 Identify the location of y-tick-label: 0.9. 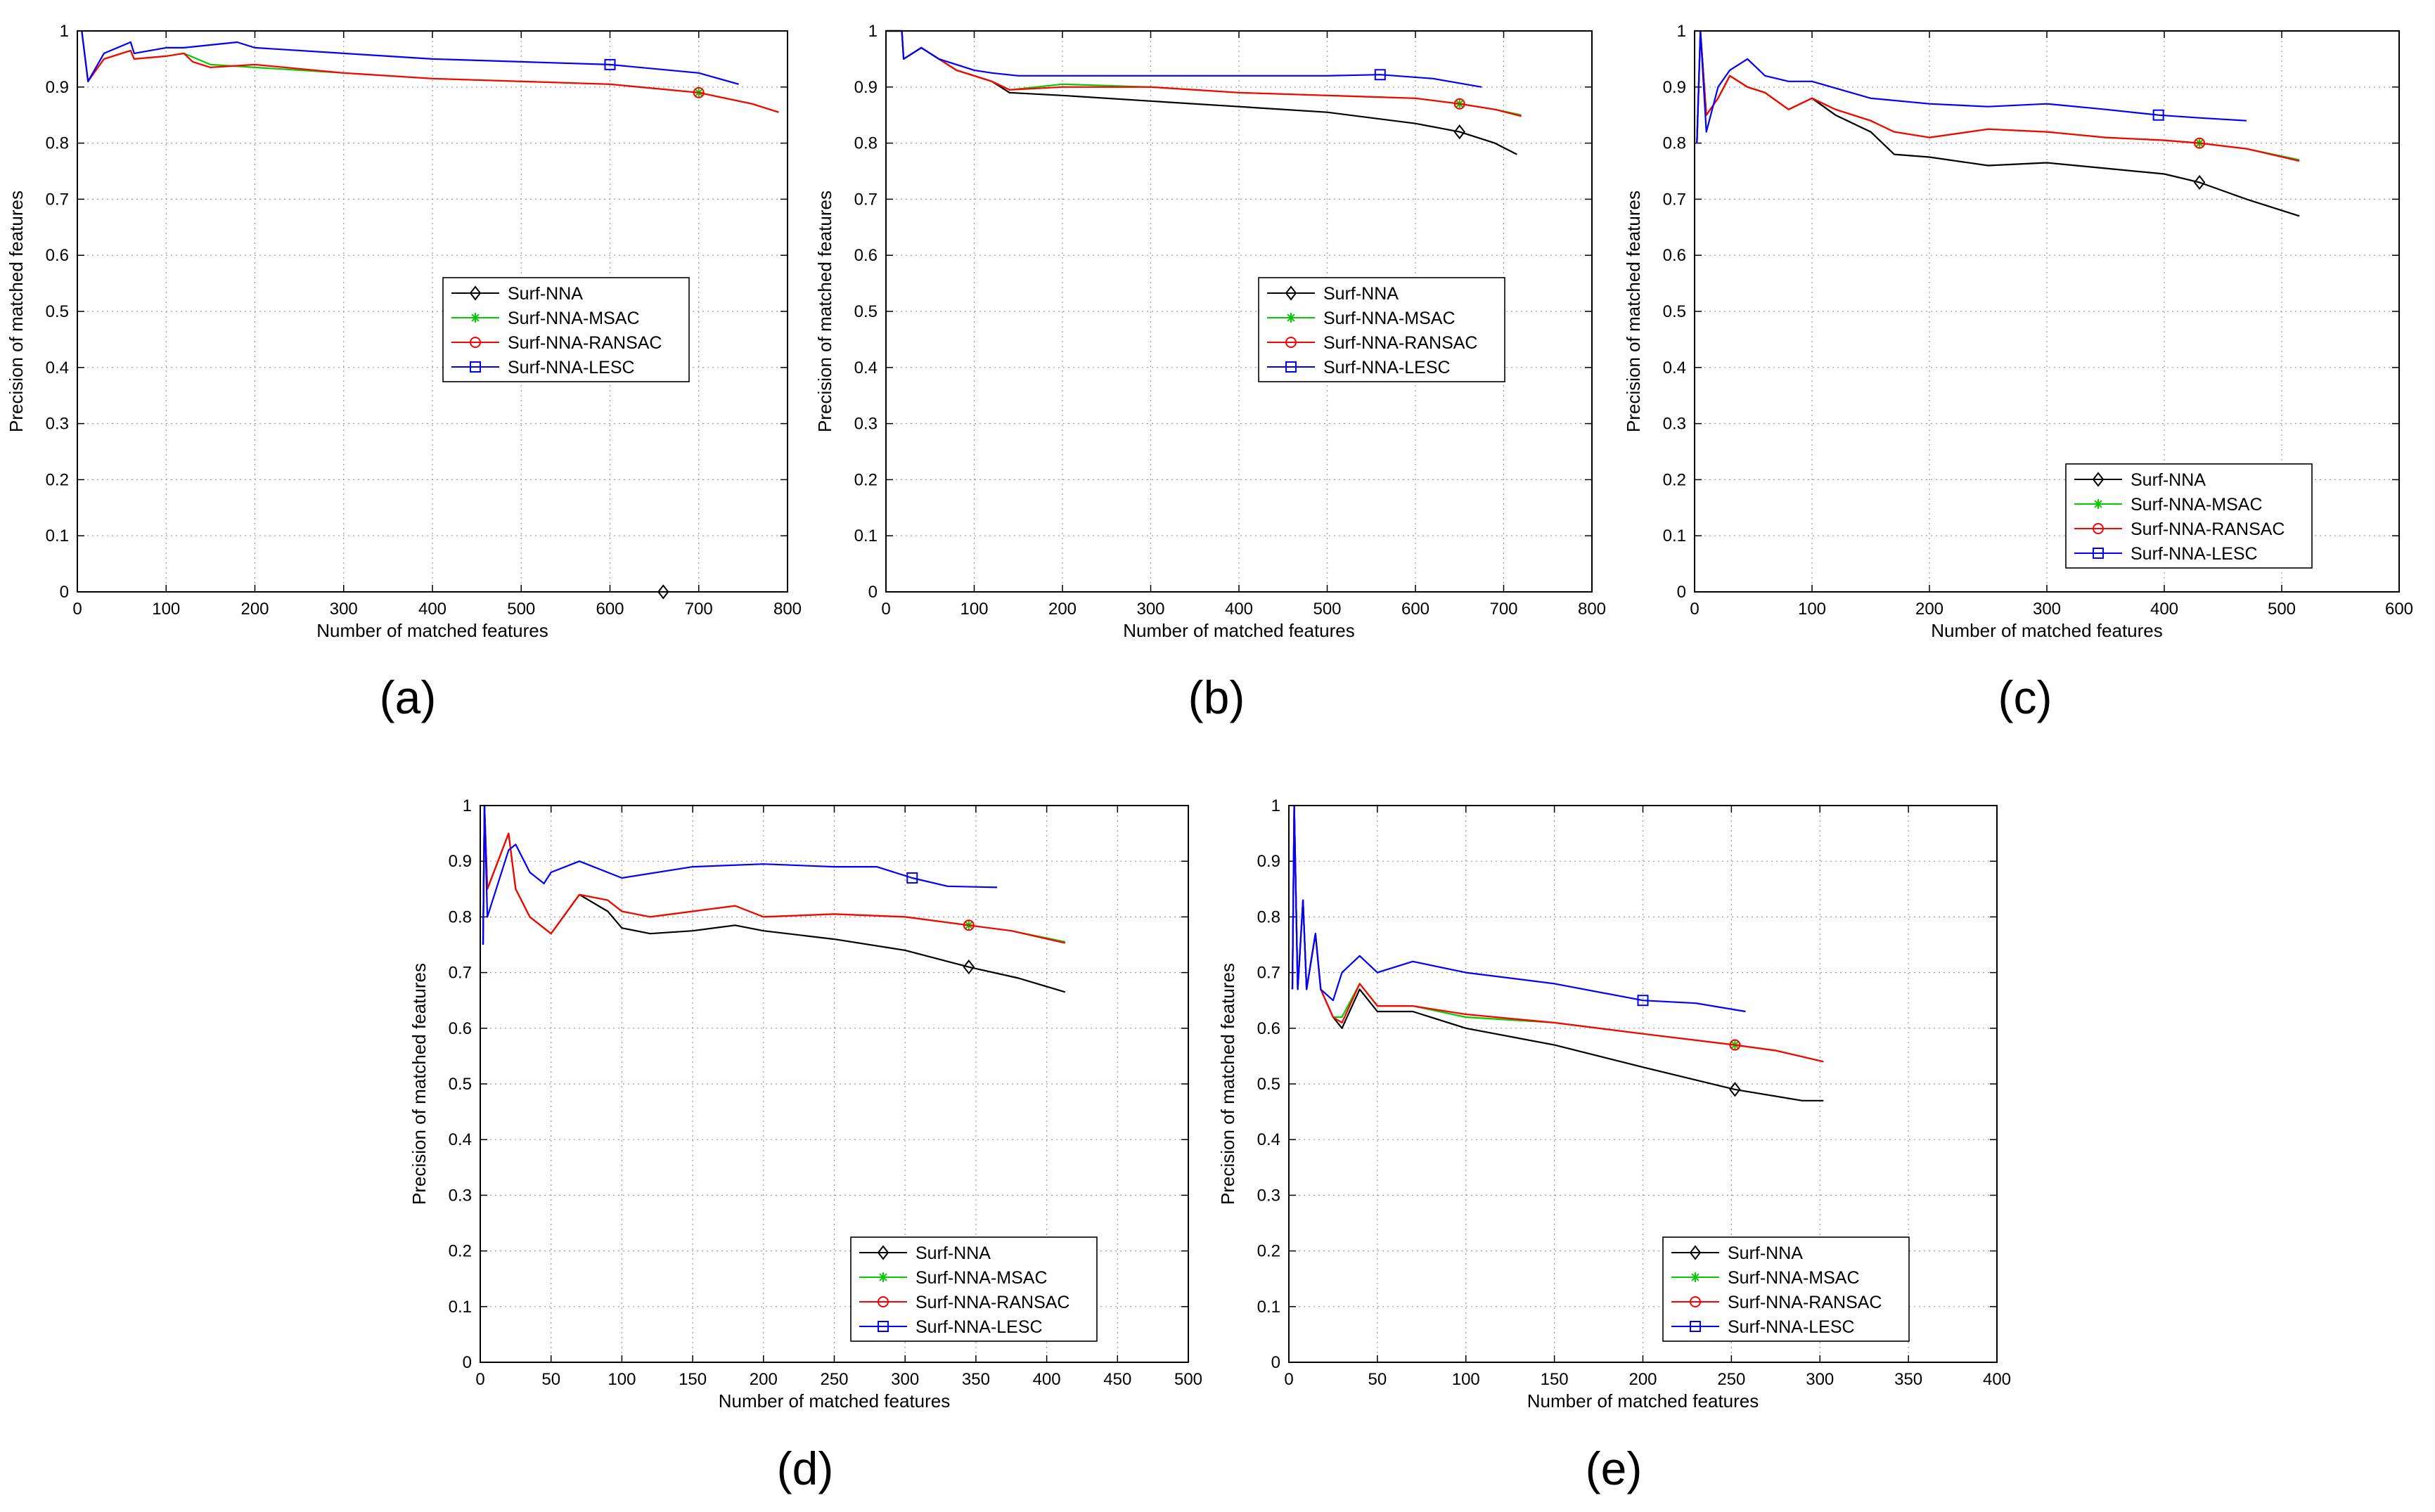
(1674, 87).